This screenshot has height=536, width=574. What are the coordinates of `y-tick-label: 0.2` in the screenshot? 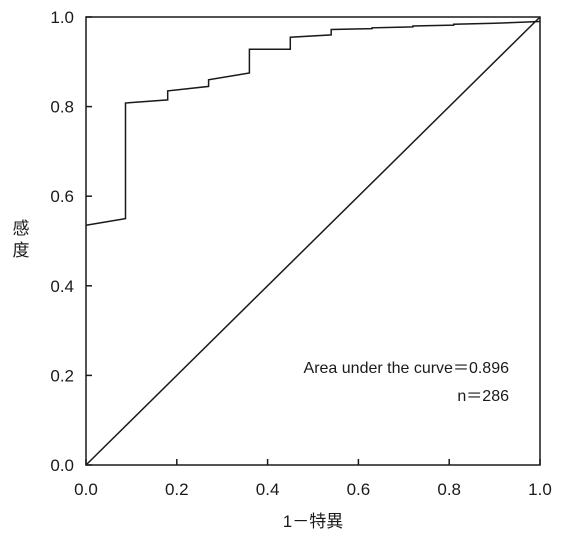 It's located at (62, 375).